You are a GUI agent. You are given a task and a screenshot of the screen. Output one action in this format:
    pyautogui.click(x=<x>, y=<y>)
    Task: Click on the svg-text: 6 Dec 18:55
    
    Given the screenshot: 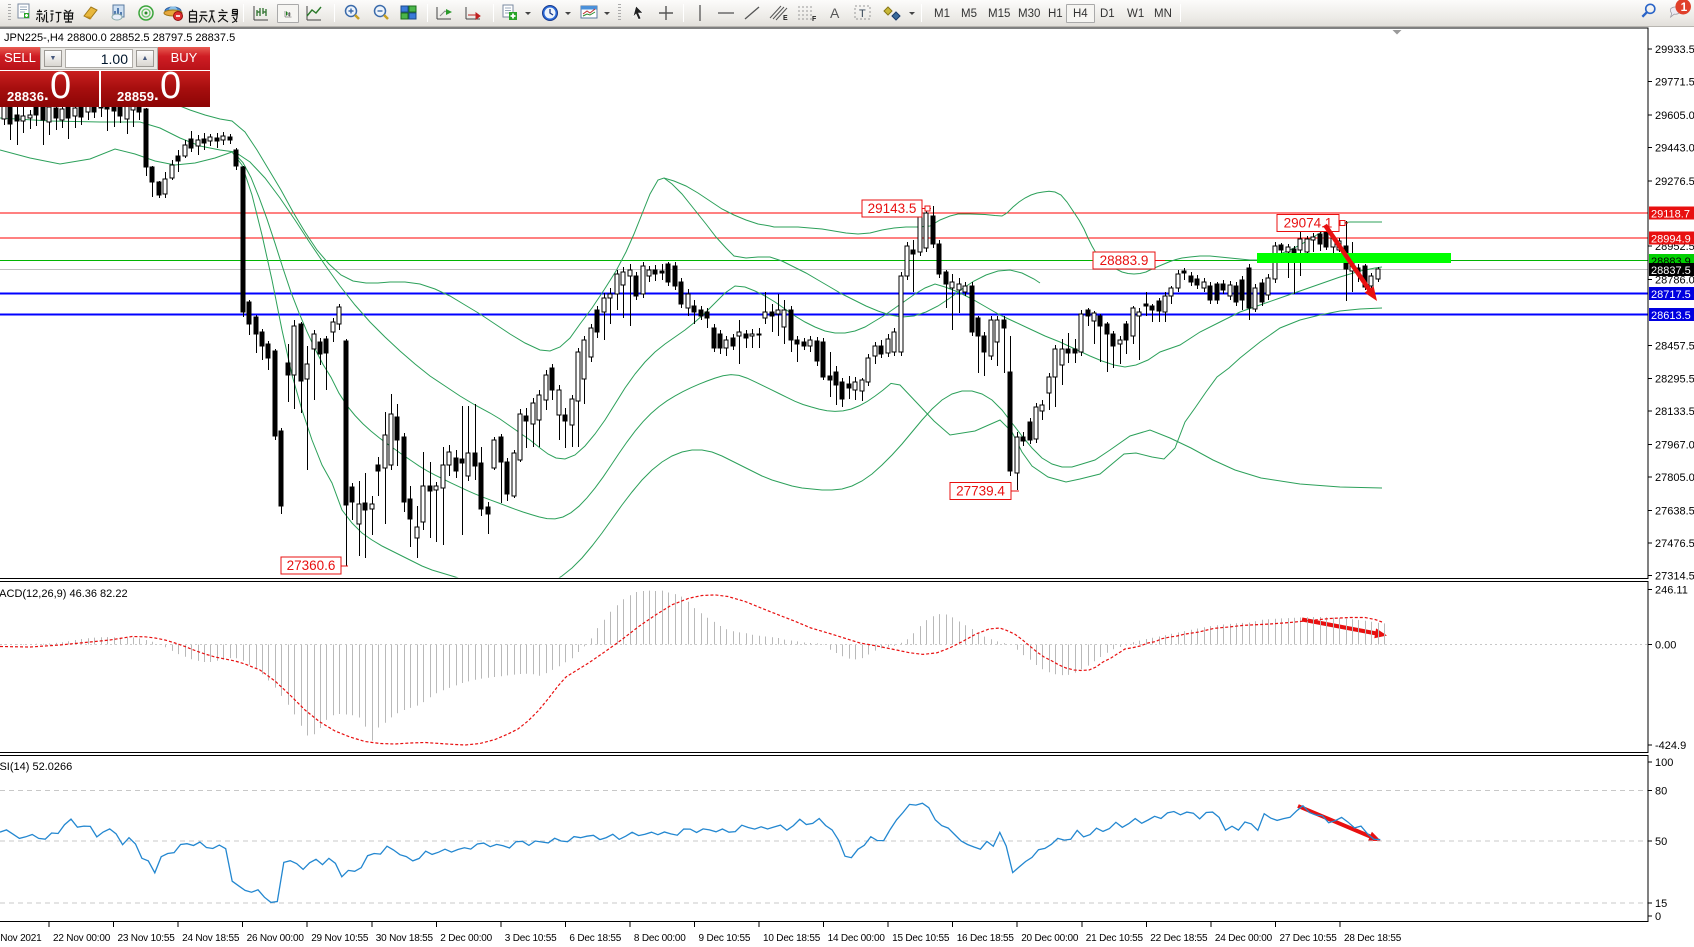 What is the action you would take?
    pyautogui.click(x=595, y=938)
    